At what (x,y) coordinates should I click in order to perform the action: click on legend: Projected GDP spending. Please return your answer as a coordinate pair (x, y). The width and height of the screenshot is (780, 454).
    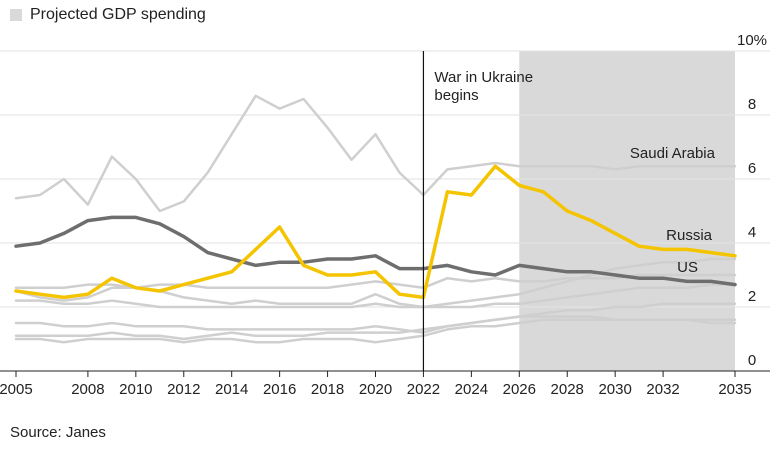
    Looking at the image, I should click on (108, 15).